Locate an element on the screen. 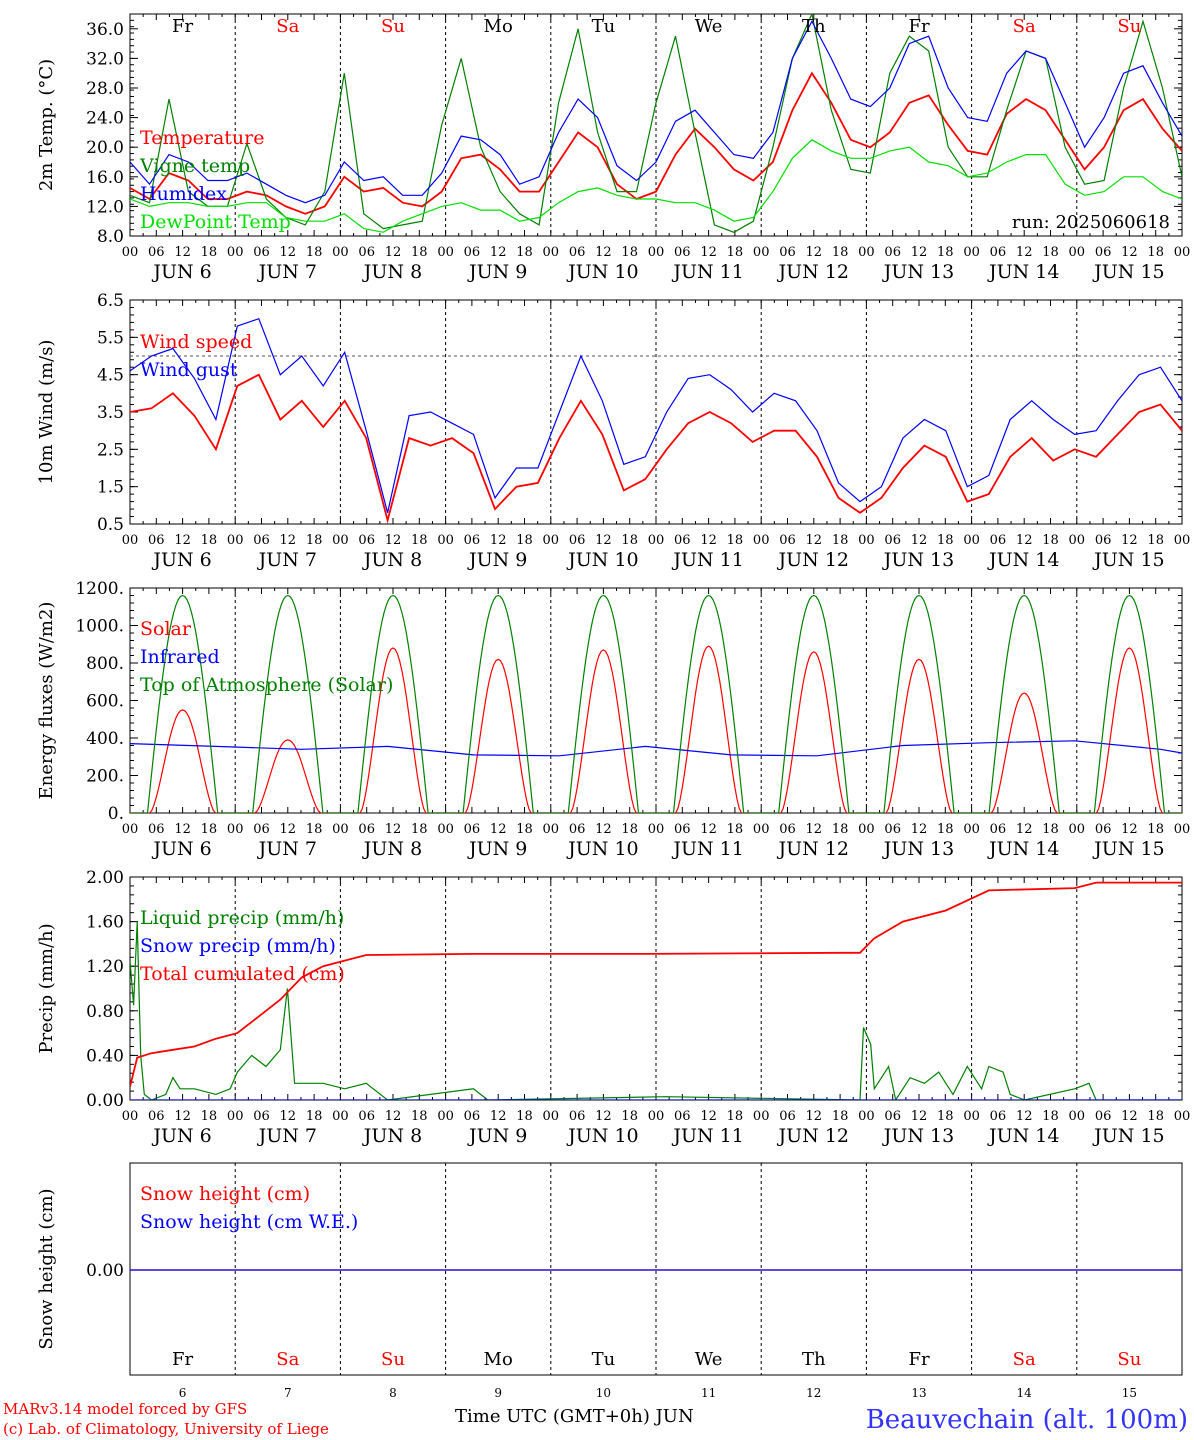 Image resolution: width=1194 pixels, height=1440 pixels. y-axis-label: 10m Wind (m/s) is located at coordinates (46, 412).